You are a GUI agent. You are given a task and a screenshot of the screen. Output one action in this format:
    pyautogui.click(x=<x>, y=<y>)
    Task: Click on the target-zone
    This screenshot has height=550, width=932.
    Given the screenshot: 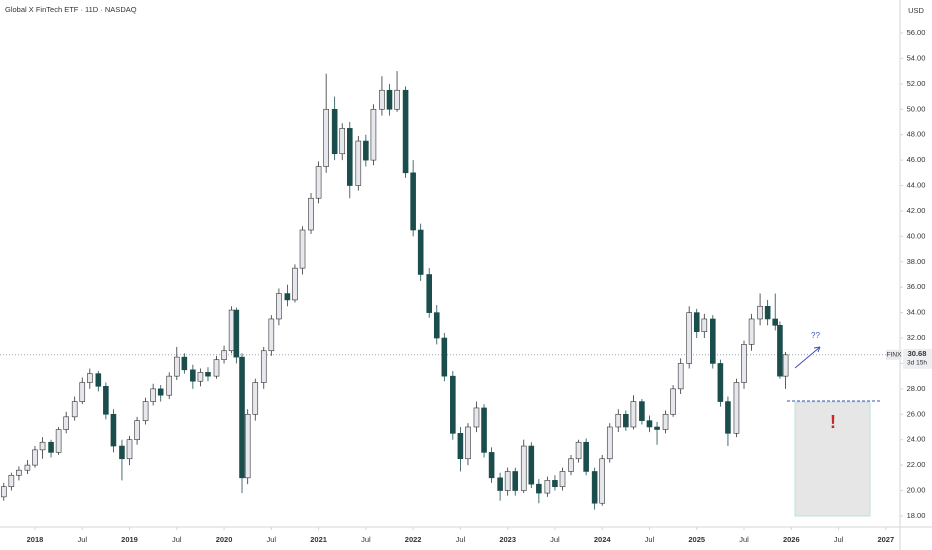 What is the action you would take?
    pyautogui.click(x=832, y=459)
    